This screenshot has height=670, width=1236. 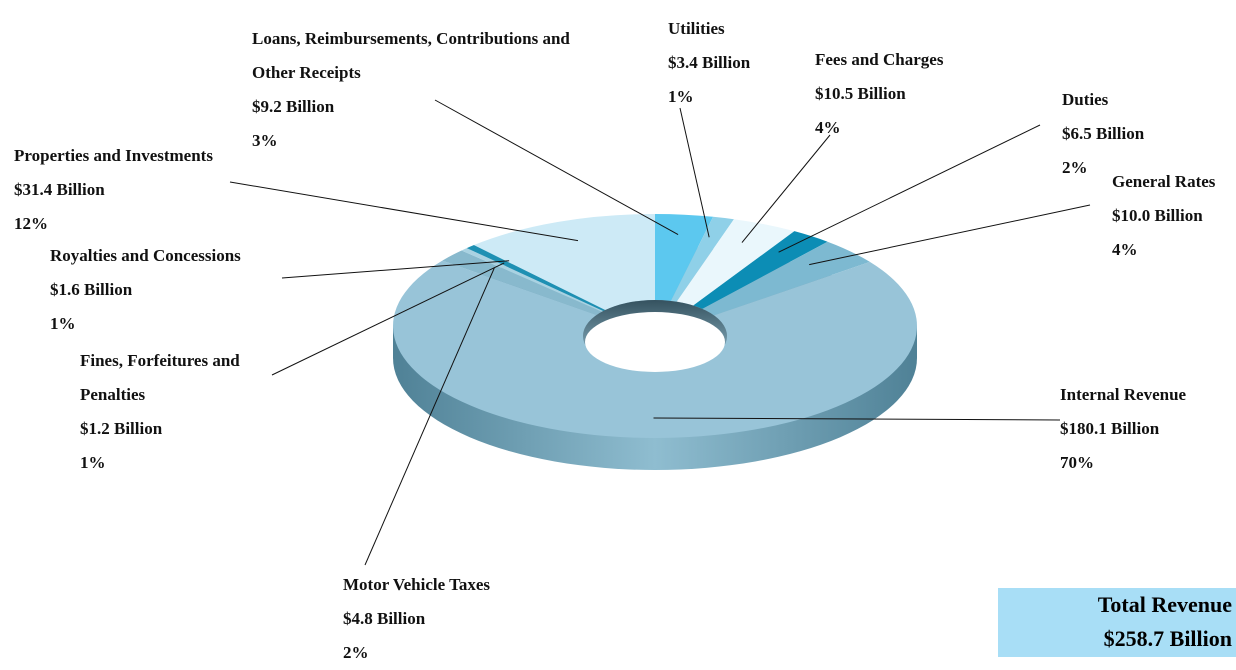 I want to click on slice-label: Fees and Charges $10.5 Billion 4%, so click(x=895, y=94).